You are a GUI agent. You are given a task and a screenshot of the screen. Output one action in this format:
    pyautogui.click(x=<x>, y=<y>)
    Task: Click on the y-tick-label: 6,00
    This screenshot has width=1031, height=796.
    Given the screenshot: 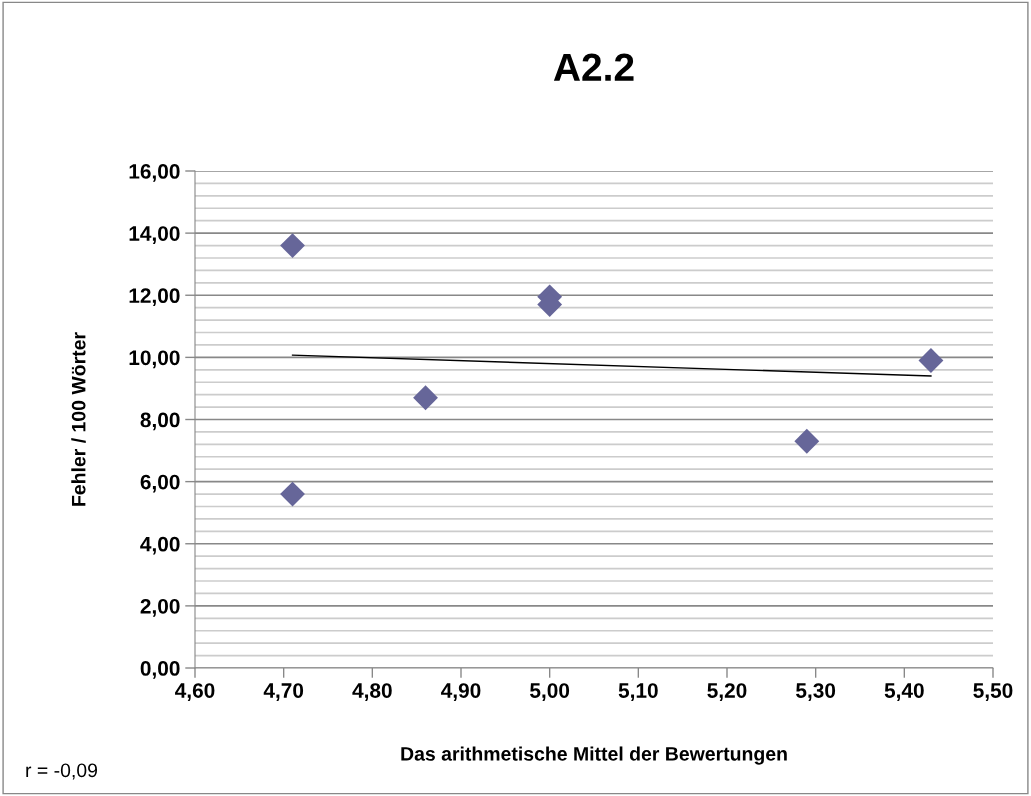 What is the action you would take?
    pyautogui.click(x=160, y=483)
    